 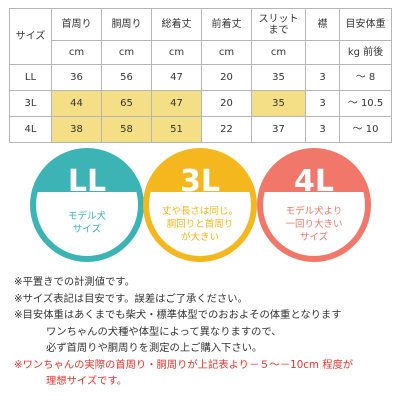 I want to click on cell: 36, so click(x=76, y=77).